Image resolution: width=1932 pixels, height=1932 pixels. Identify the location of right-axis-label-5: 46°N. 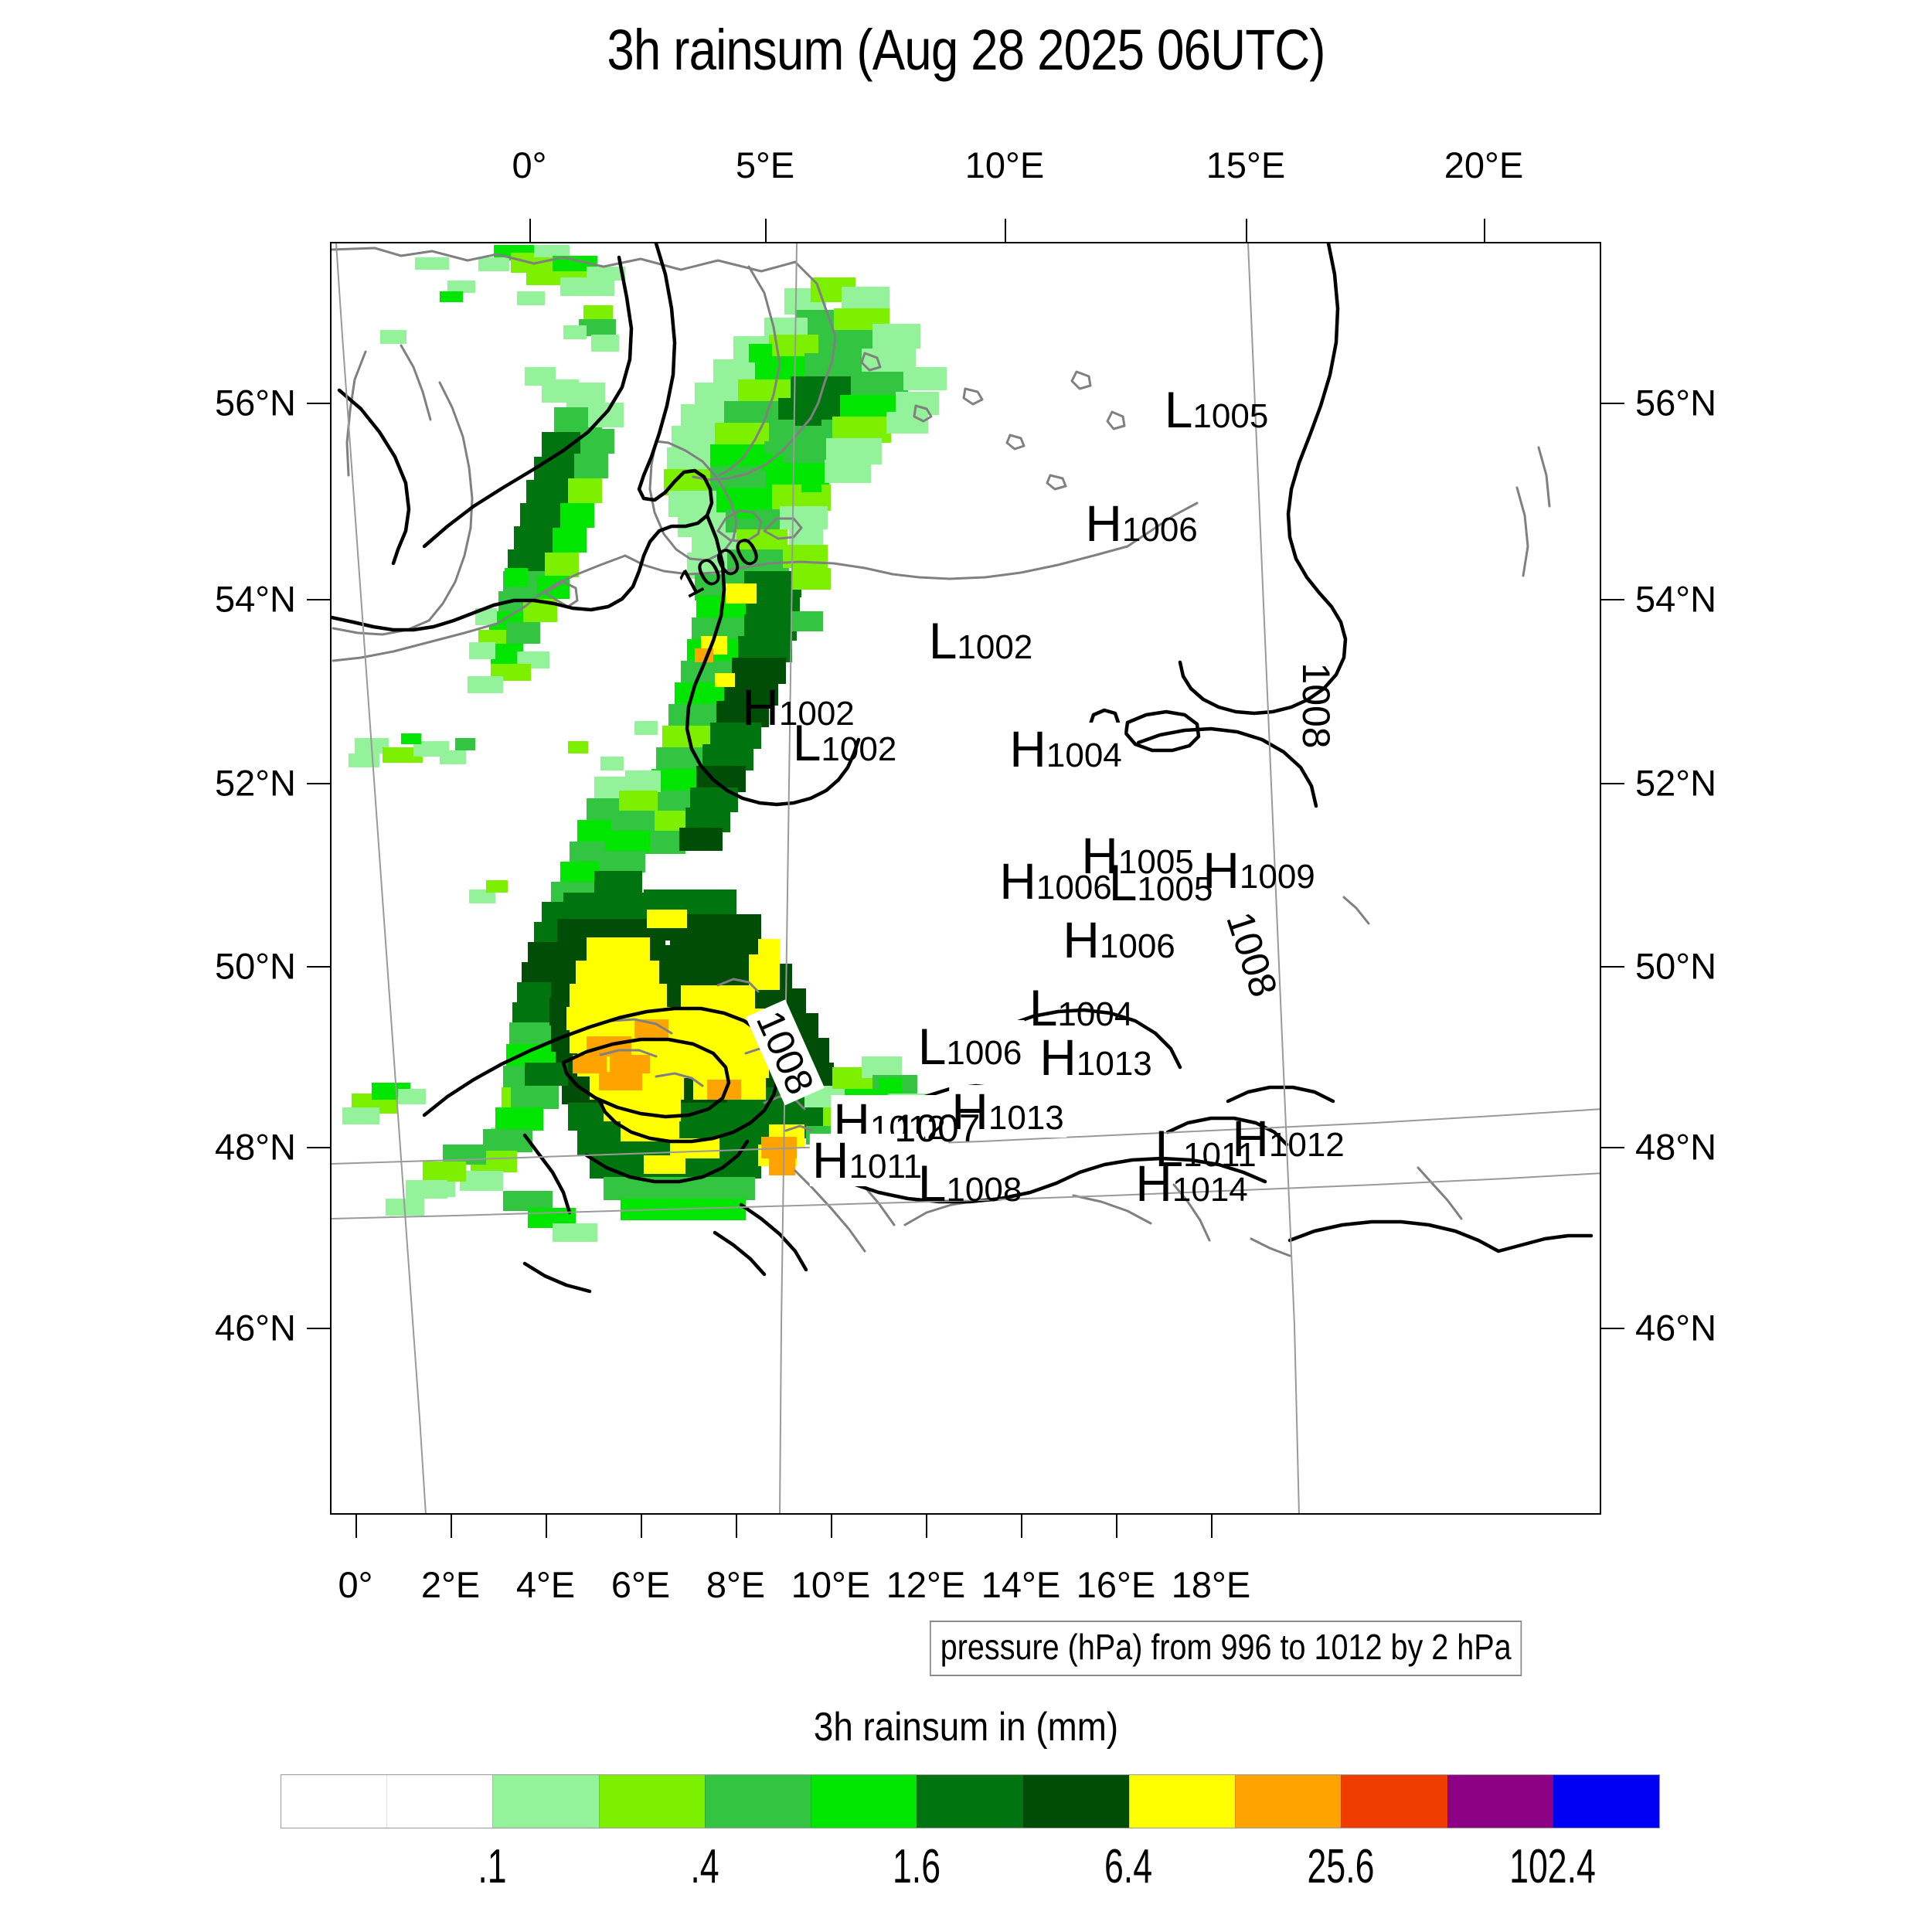
(1676, 1328).